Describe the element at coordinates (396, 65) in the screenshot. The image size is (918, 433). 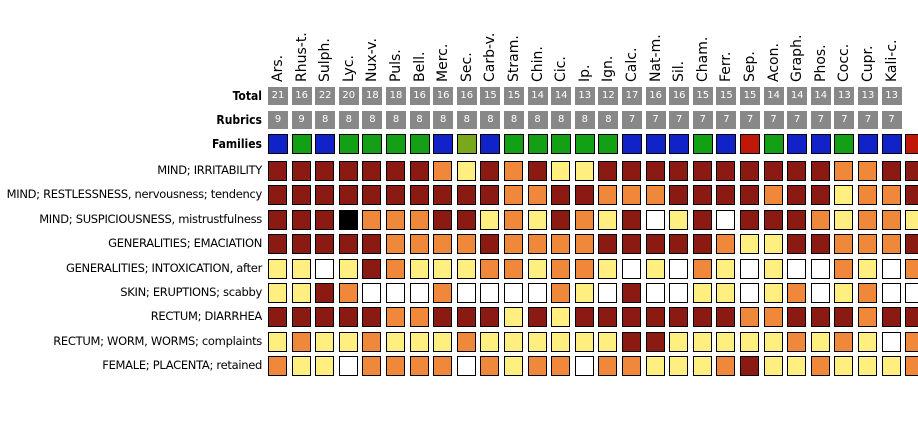
I see `remedy-name-header: Puls.` at that location.